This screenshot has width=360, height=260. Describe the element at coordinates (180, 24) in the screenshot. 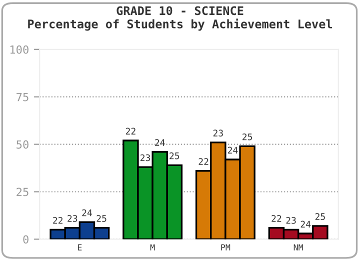

I see `chart-subtitle: Percentage of Students by Achievement Level` at that location.